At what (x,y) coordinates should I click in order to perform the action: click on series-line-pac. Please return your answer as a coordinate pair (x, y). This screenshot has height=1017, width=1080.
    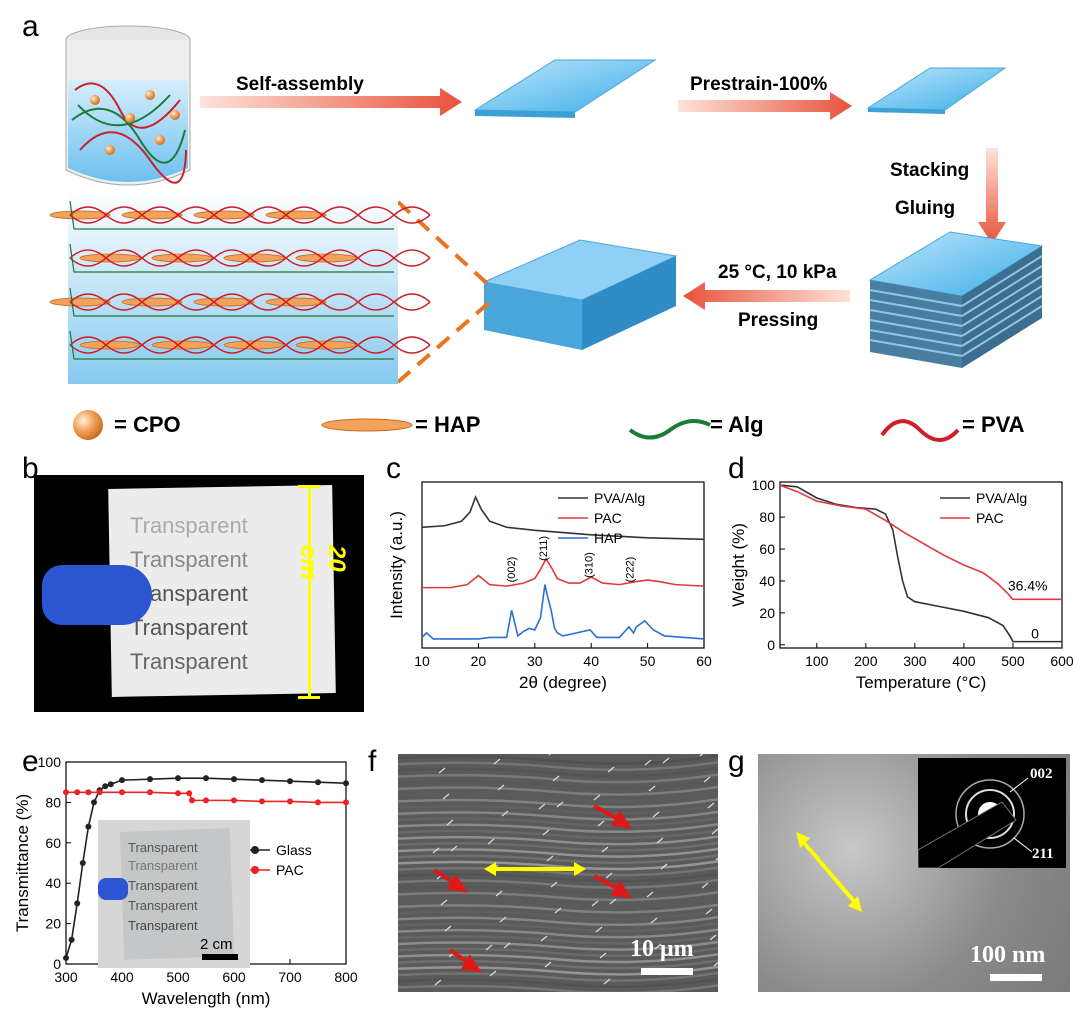
    Looking at the image, I should click on (563, 573).